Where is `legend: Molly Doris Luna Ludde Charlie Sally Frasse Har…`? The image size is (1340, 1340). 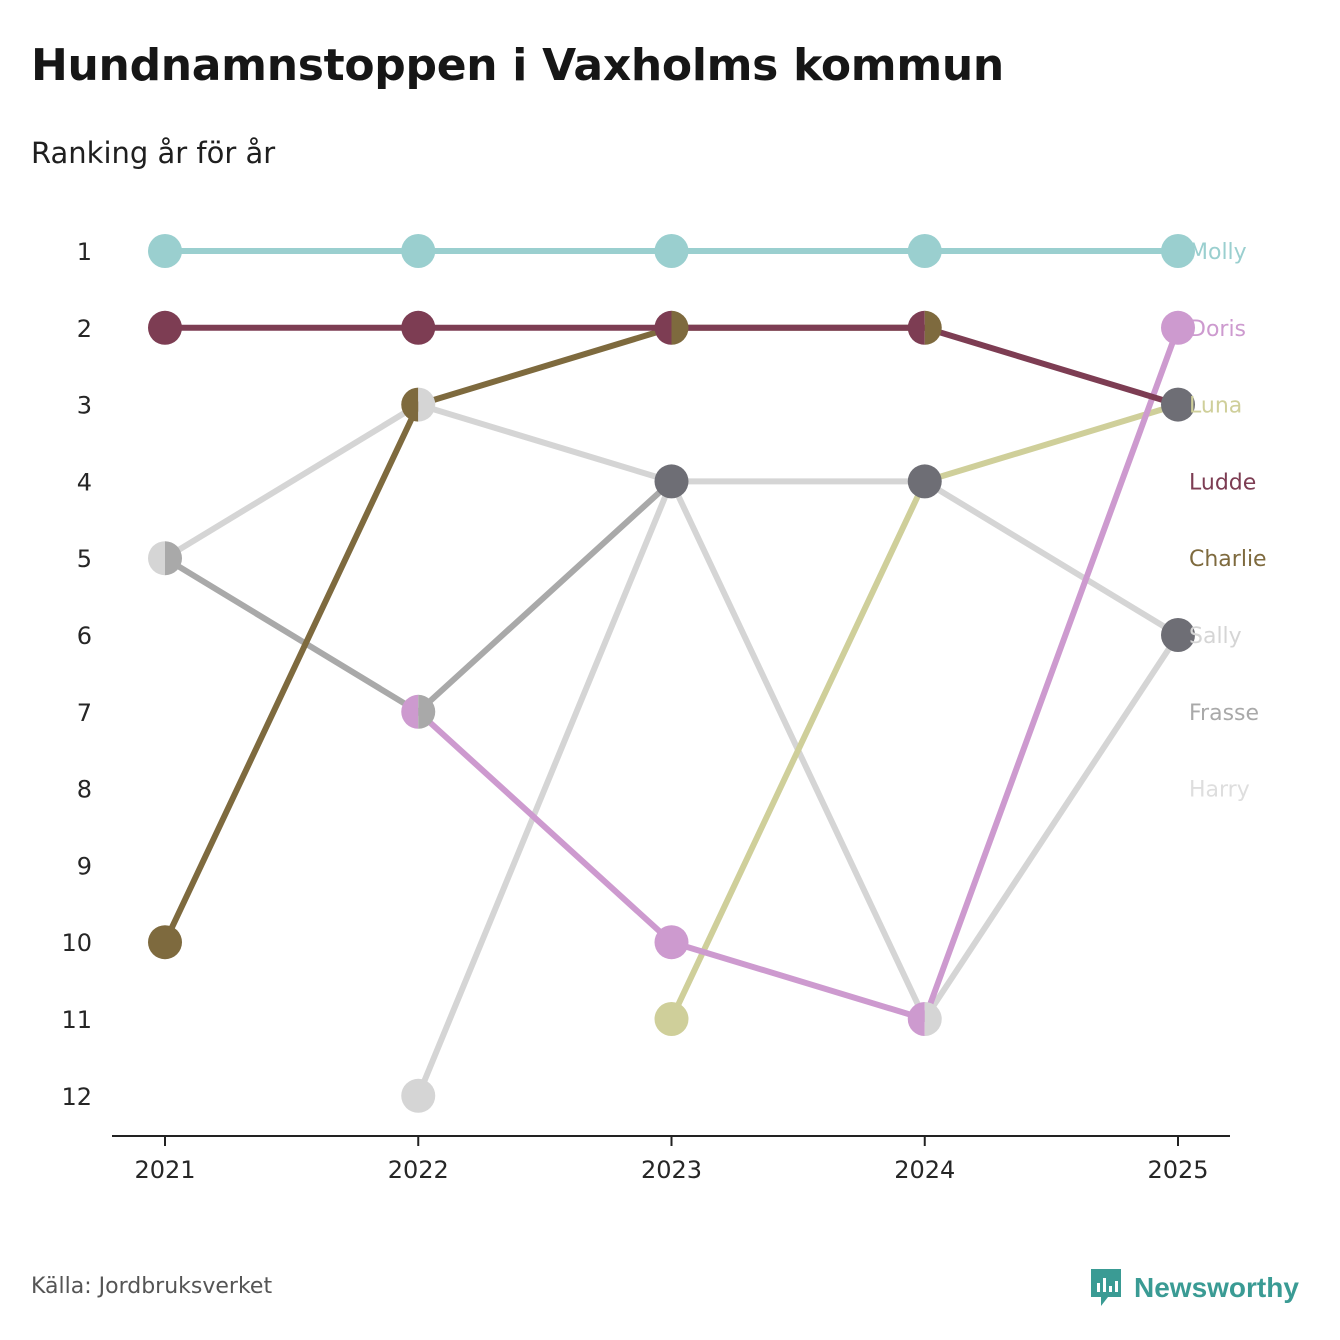
legend: Molly Doris Luna Ludde Charlie Sally Frasse Har… is located at coordinates (1228, 521).